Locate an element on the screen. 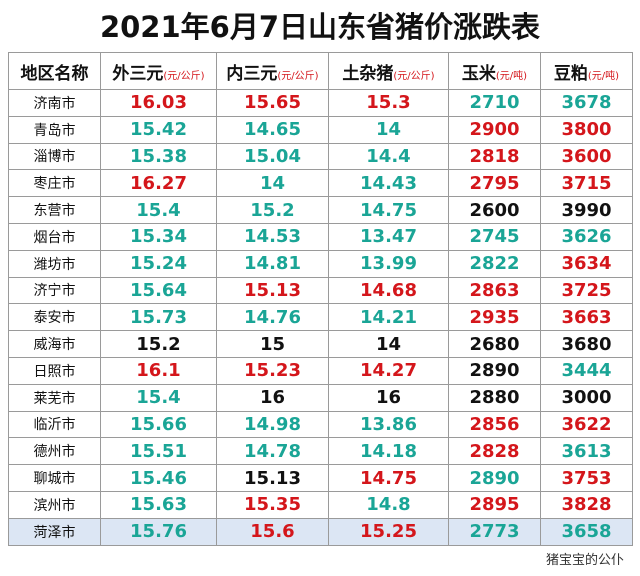 Image resolution: width=640 pixels, height=576 pixels. table-row: 潍坊市 15.24 14.81 13.99 2822 3634 is located at coordinates (320, 263).